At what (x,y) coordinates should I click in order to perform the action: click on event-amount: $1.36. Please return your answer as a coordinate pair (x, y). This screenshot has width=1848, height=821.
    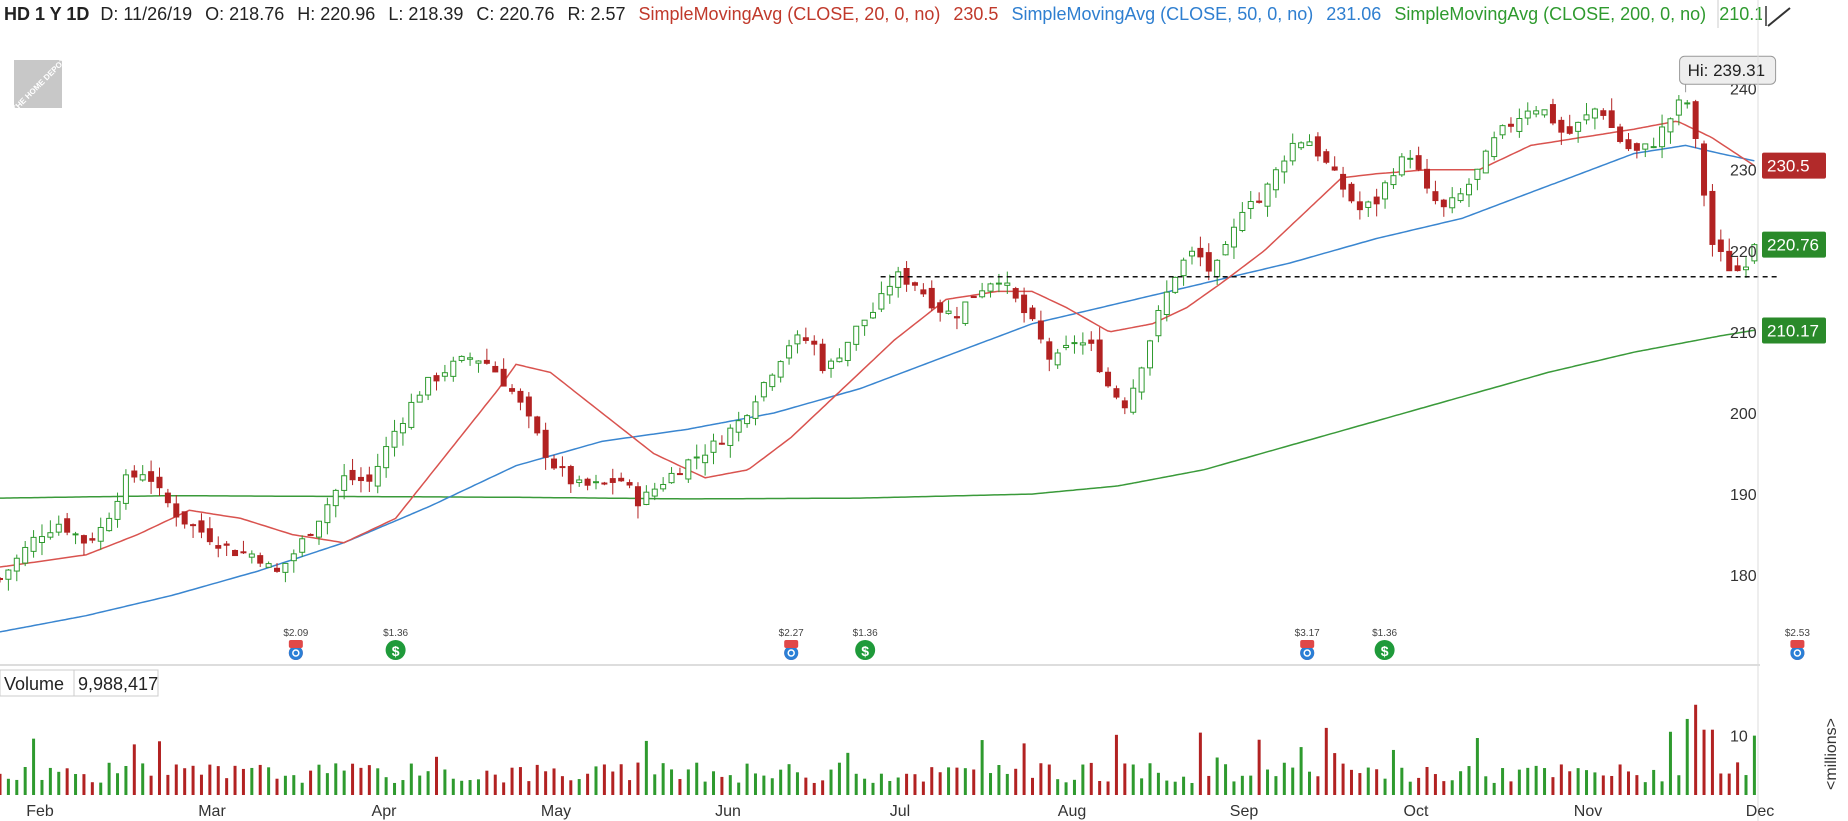
    Looking at the image, I should click on (865, 633).